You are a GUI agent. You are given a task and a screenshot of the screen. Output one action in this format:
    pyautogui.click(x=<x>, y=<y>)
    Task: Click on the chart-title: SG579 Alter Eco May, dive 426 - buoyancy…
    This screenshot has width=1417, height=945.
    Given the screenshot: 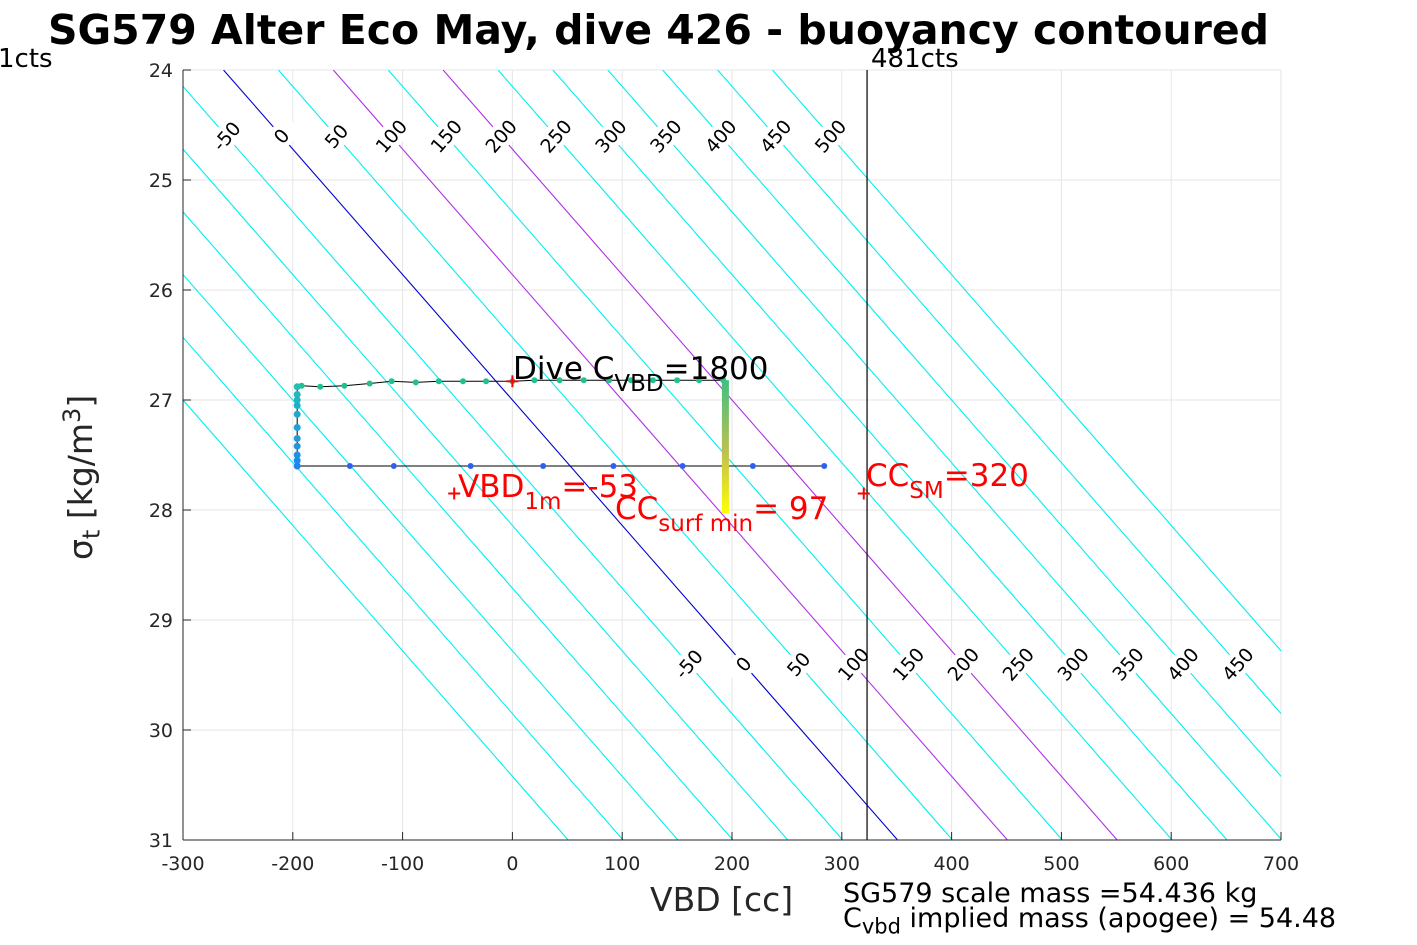 What is the action you would take?
    pyautogui.click(x=659, y=30)
    